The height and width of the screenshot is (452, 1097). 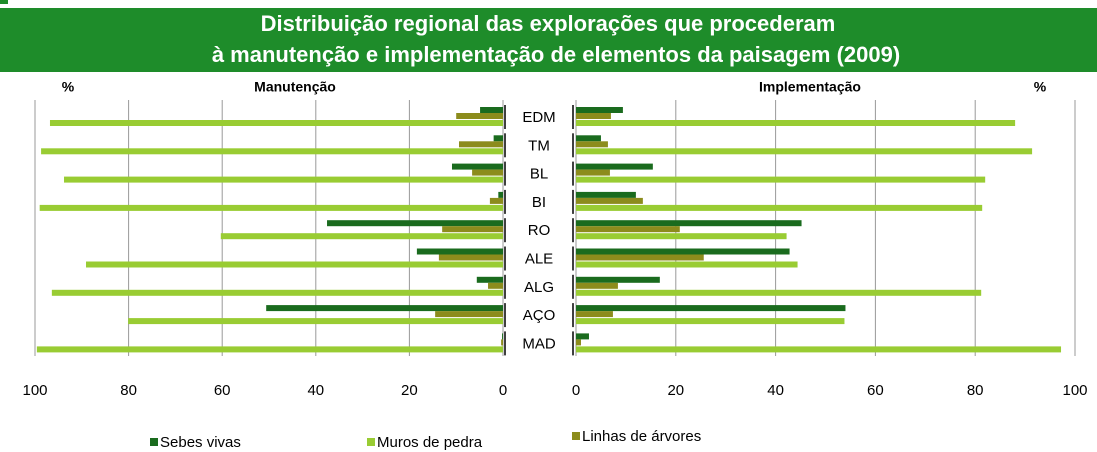 I want to click on legend-label: Linhas de árvores, so click(x=641, y=436).